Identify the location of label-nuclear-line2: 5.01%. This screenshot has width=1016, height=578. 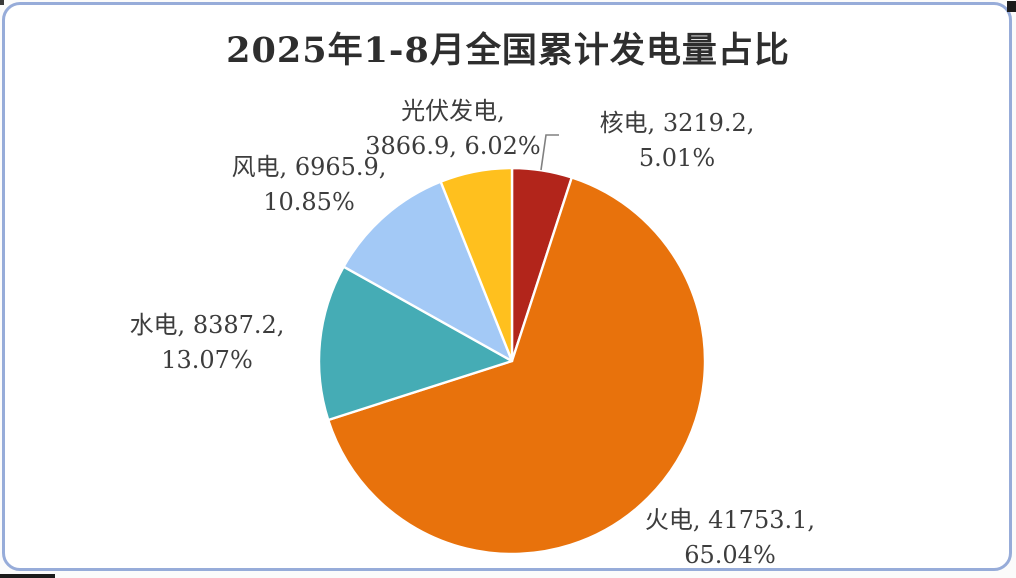
(677, 158).